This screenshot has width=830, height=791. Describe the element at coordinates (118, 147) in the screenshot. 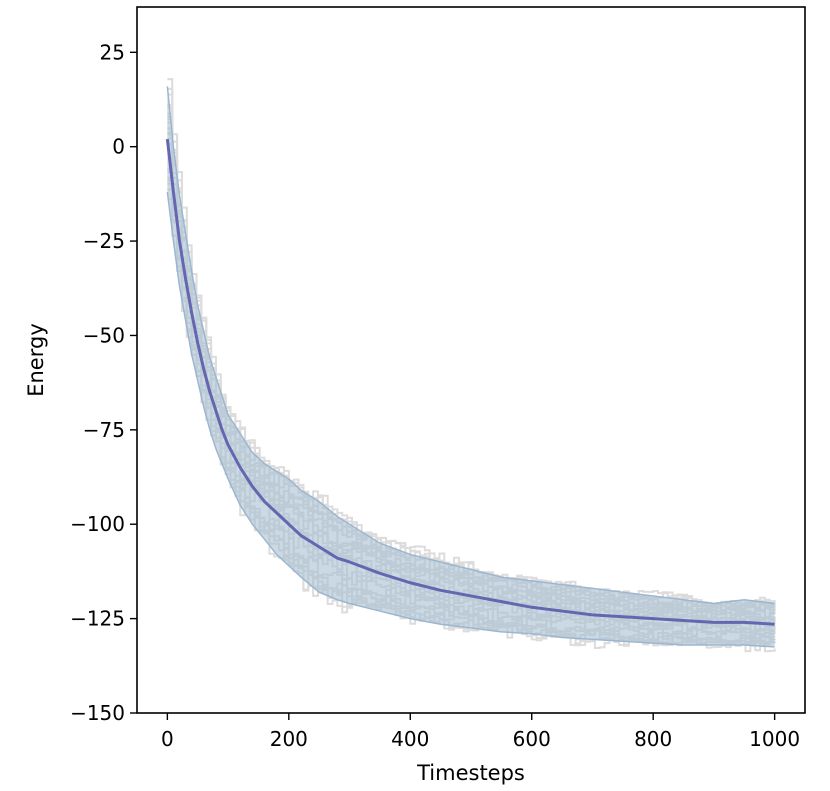

I see `y-tick-label: 0` at that location.